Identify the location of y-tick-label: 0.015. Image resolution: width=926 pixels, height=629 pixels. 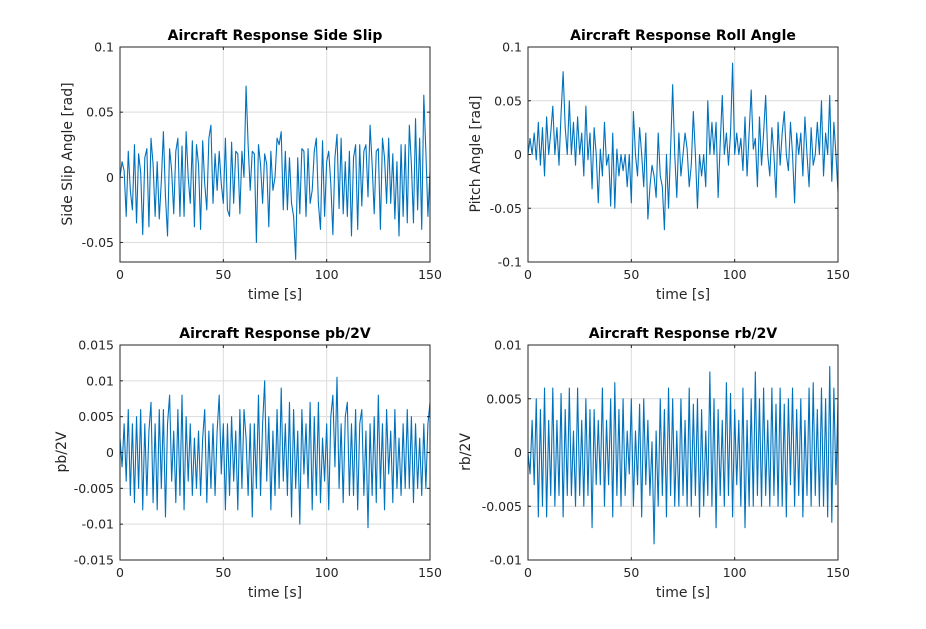
(96, 345).